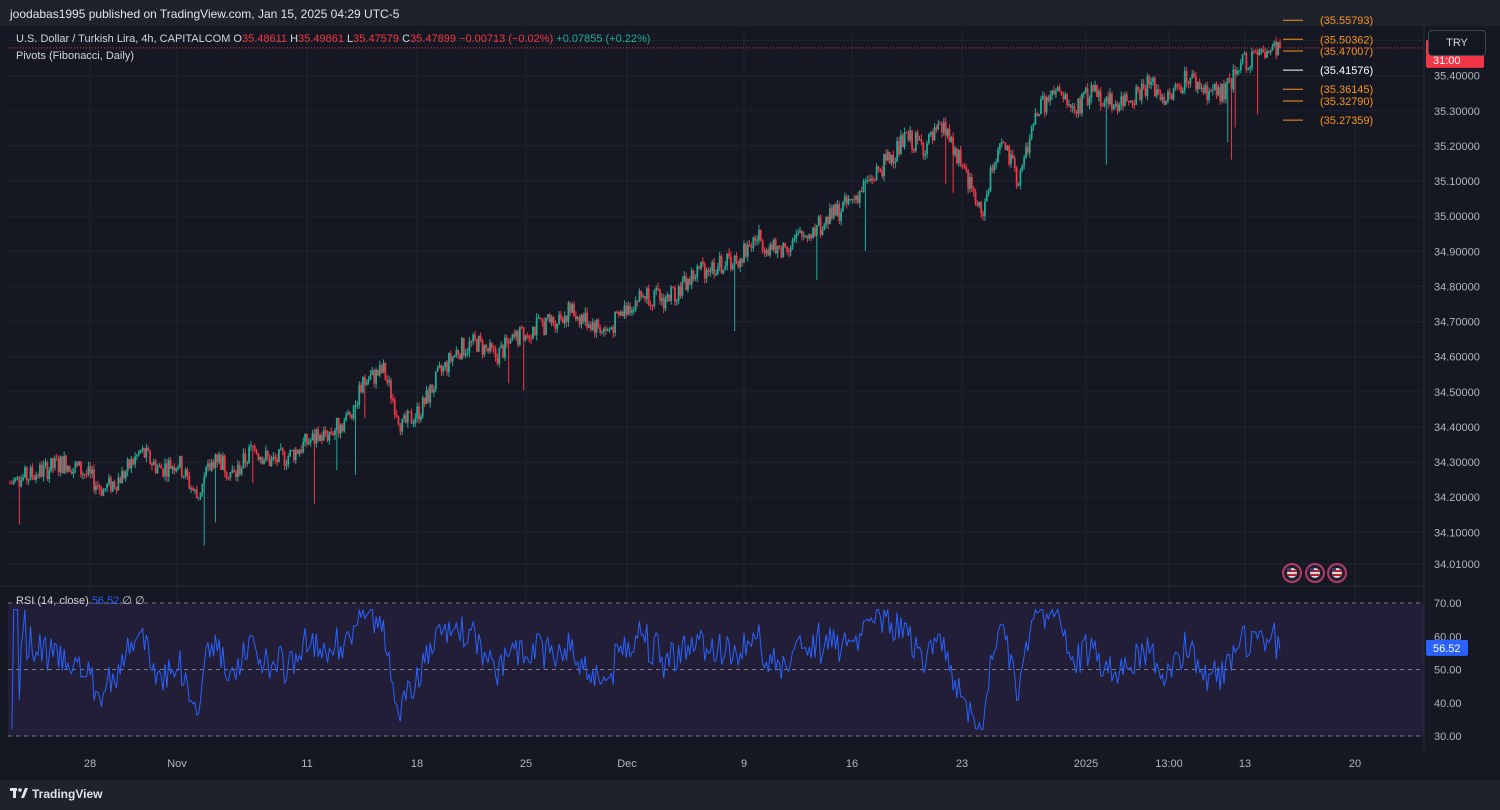 The height and width of the screenshot is (810, 1500). Describe the element at coordinates (1346, 52) in the screenshot. I see `pivot-label: (35.47007)` at that location.